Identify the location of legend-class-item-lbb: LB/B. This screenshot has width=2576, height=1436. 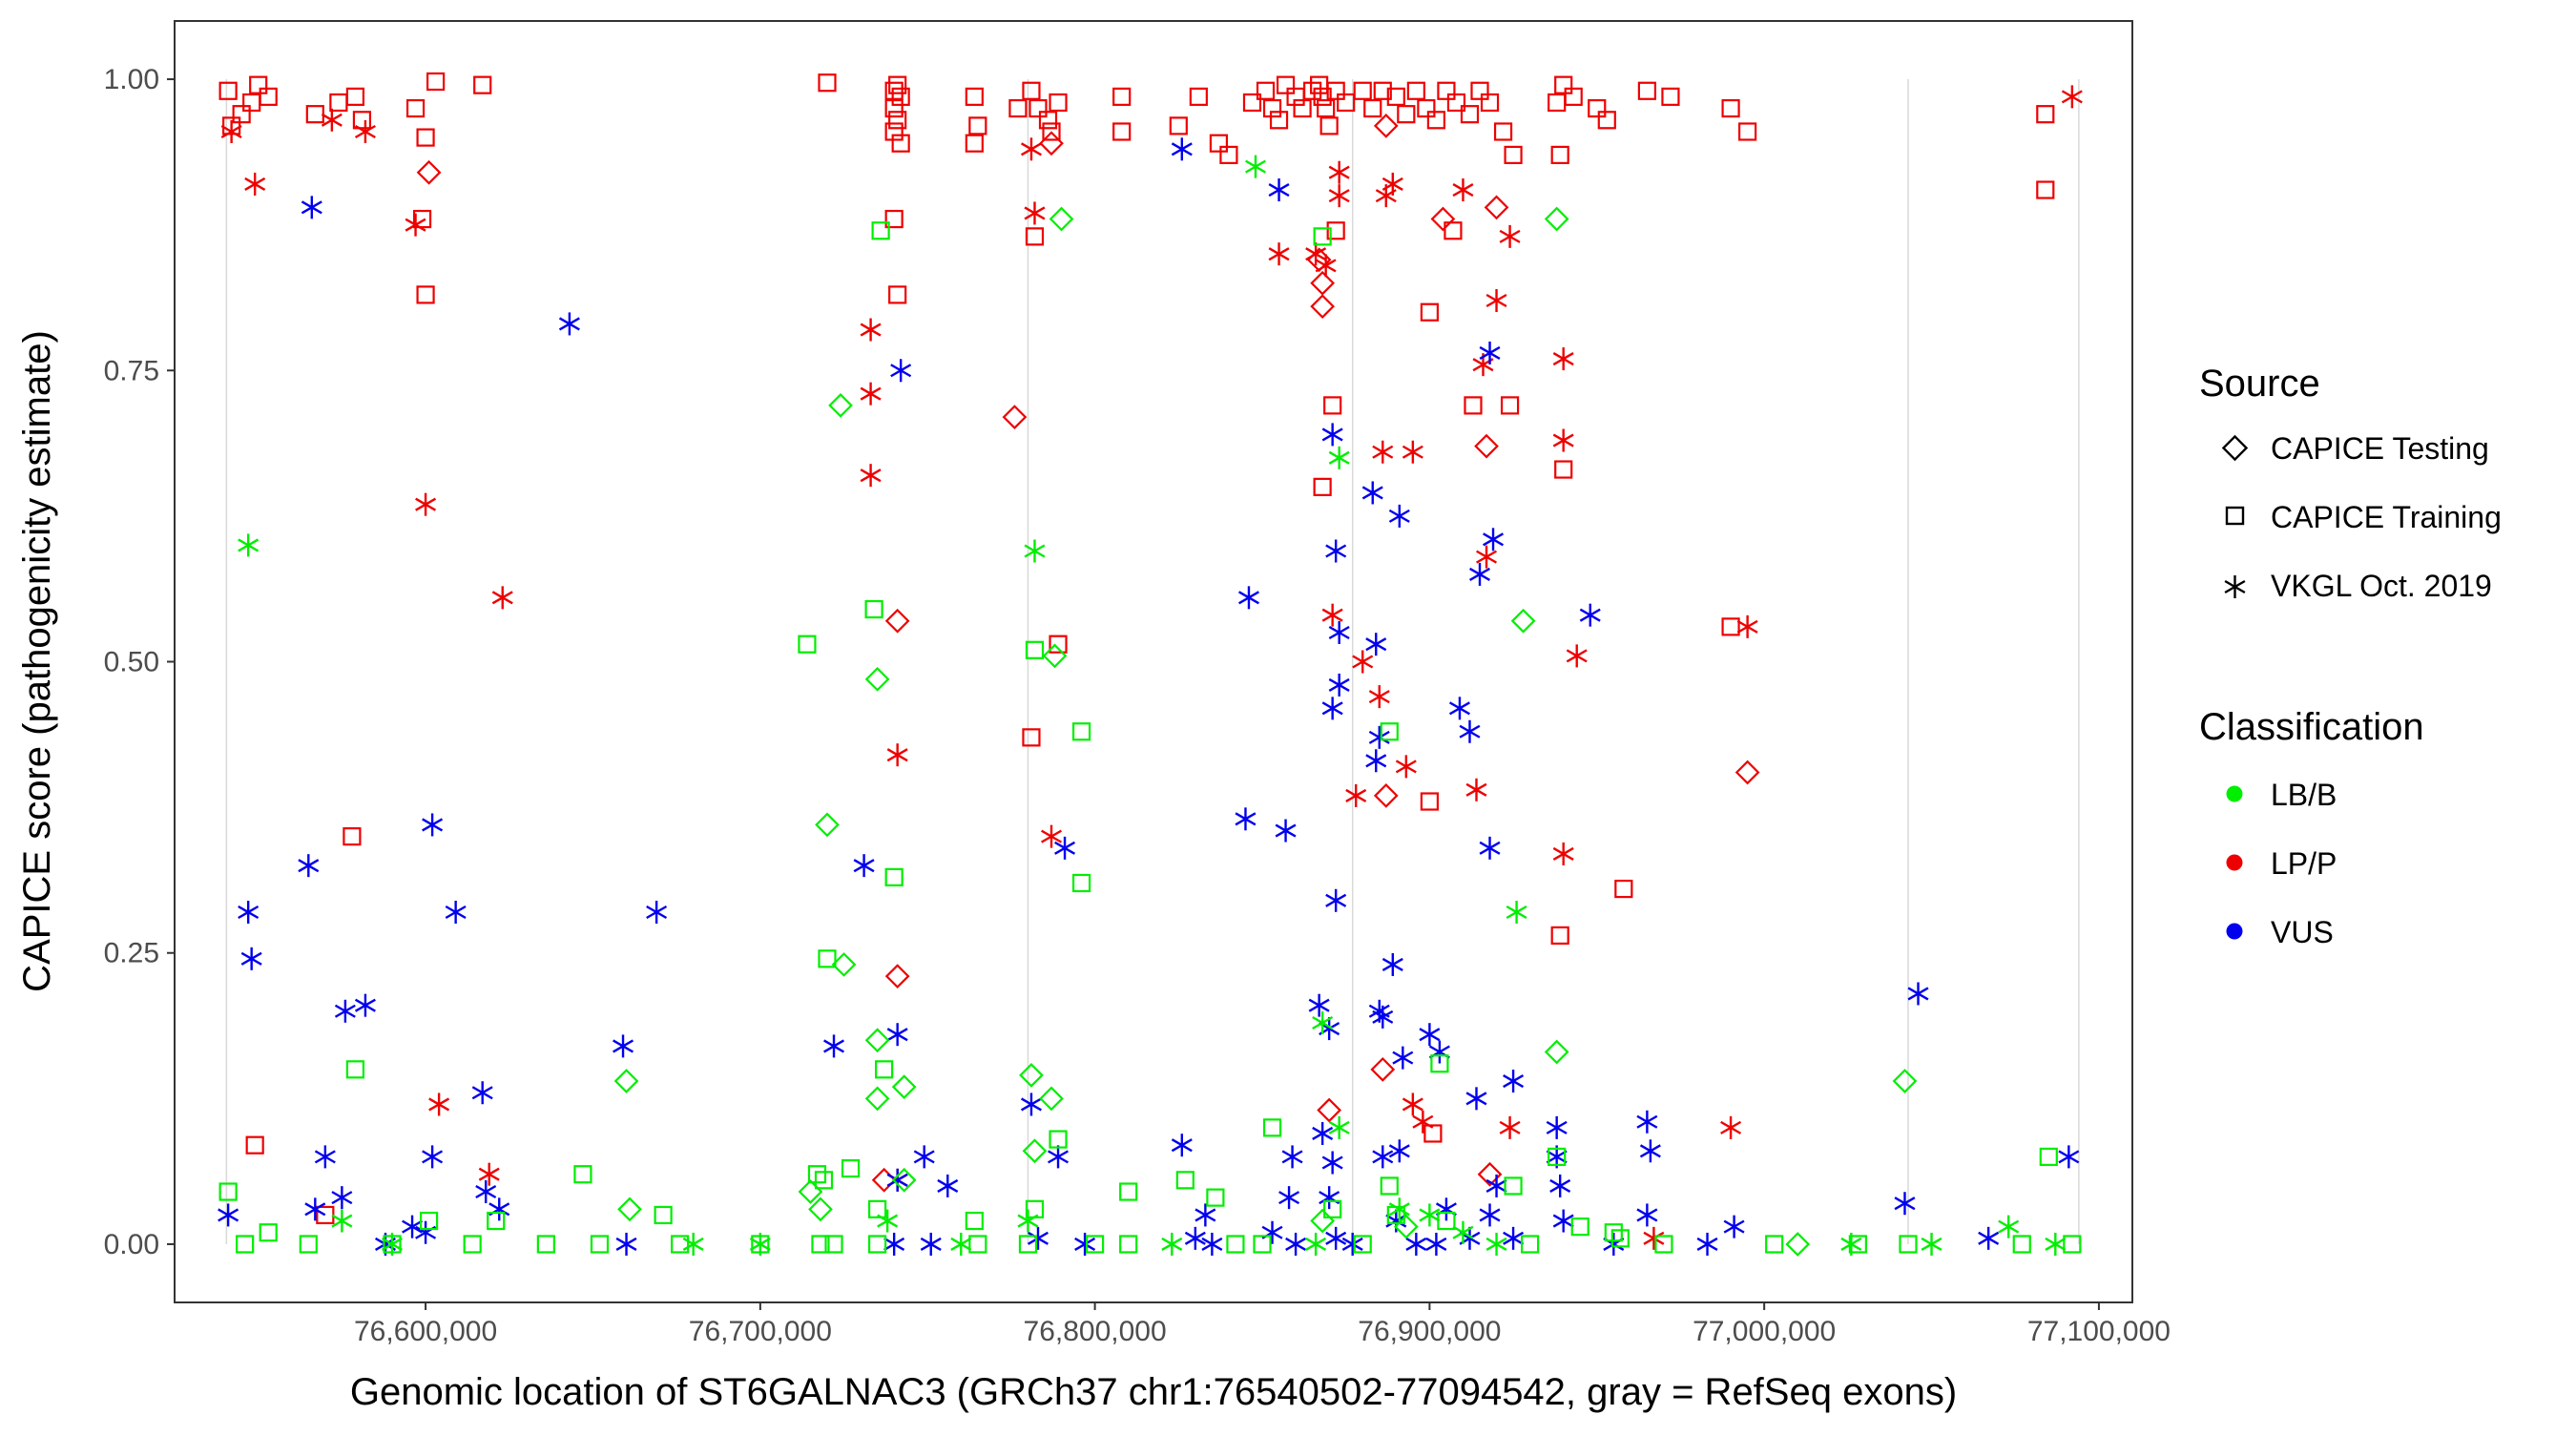
(2281, 795).